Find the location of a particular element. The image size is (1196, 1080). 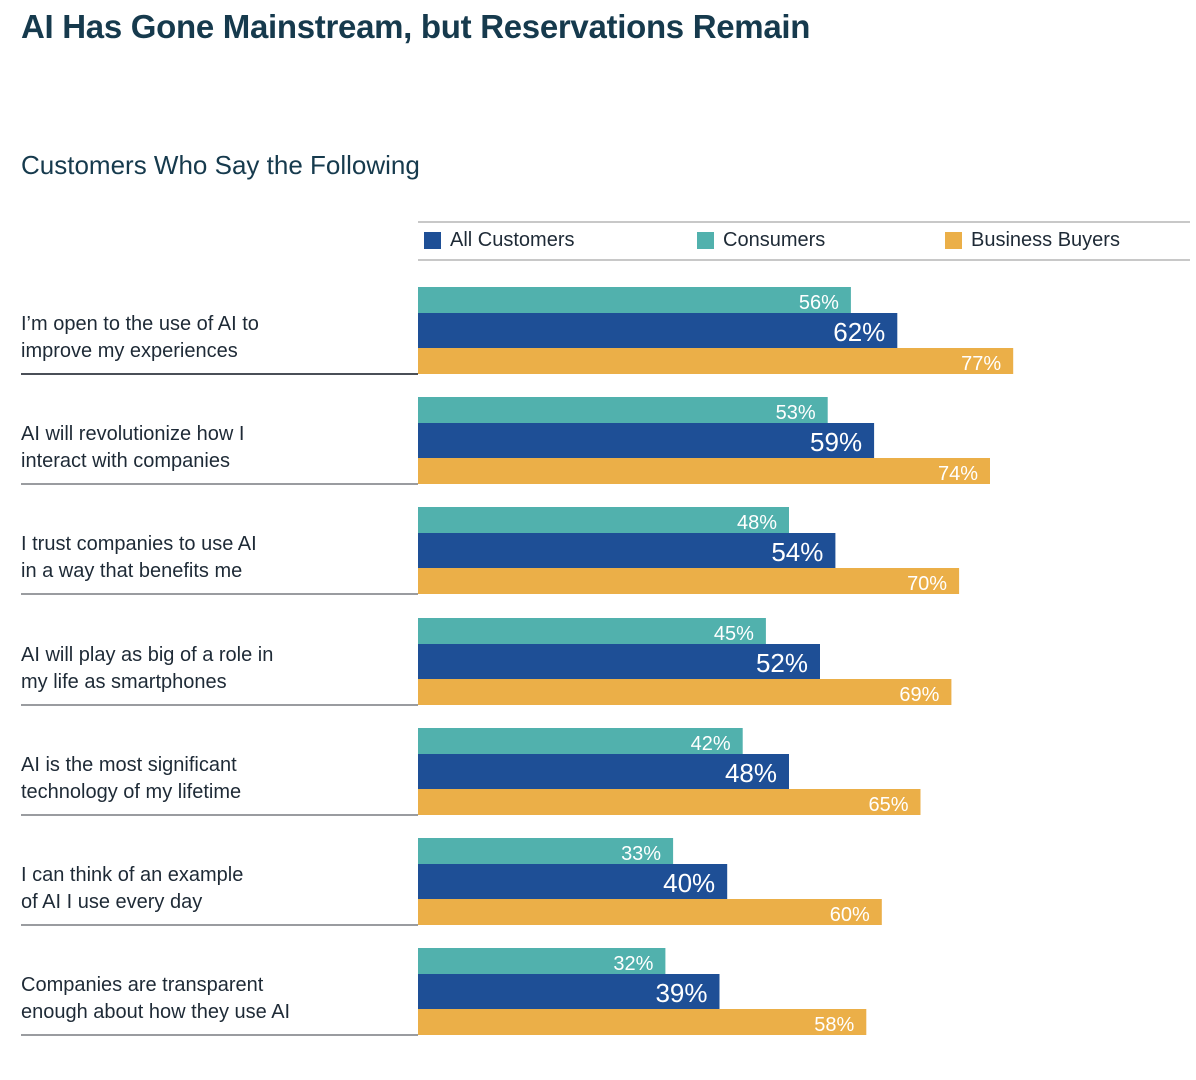

legend-item-business-buyers: Business Buyers is located at coordinates (1032, 240).